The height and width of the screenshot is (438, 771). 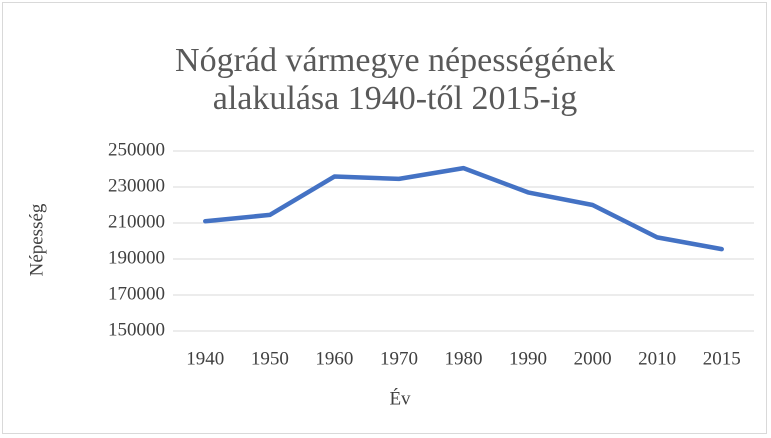 What do you see at coordinates (722, 358) in the screenshot?
I see `x-tick-label: 2015` at bounding box center [722, 358].